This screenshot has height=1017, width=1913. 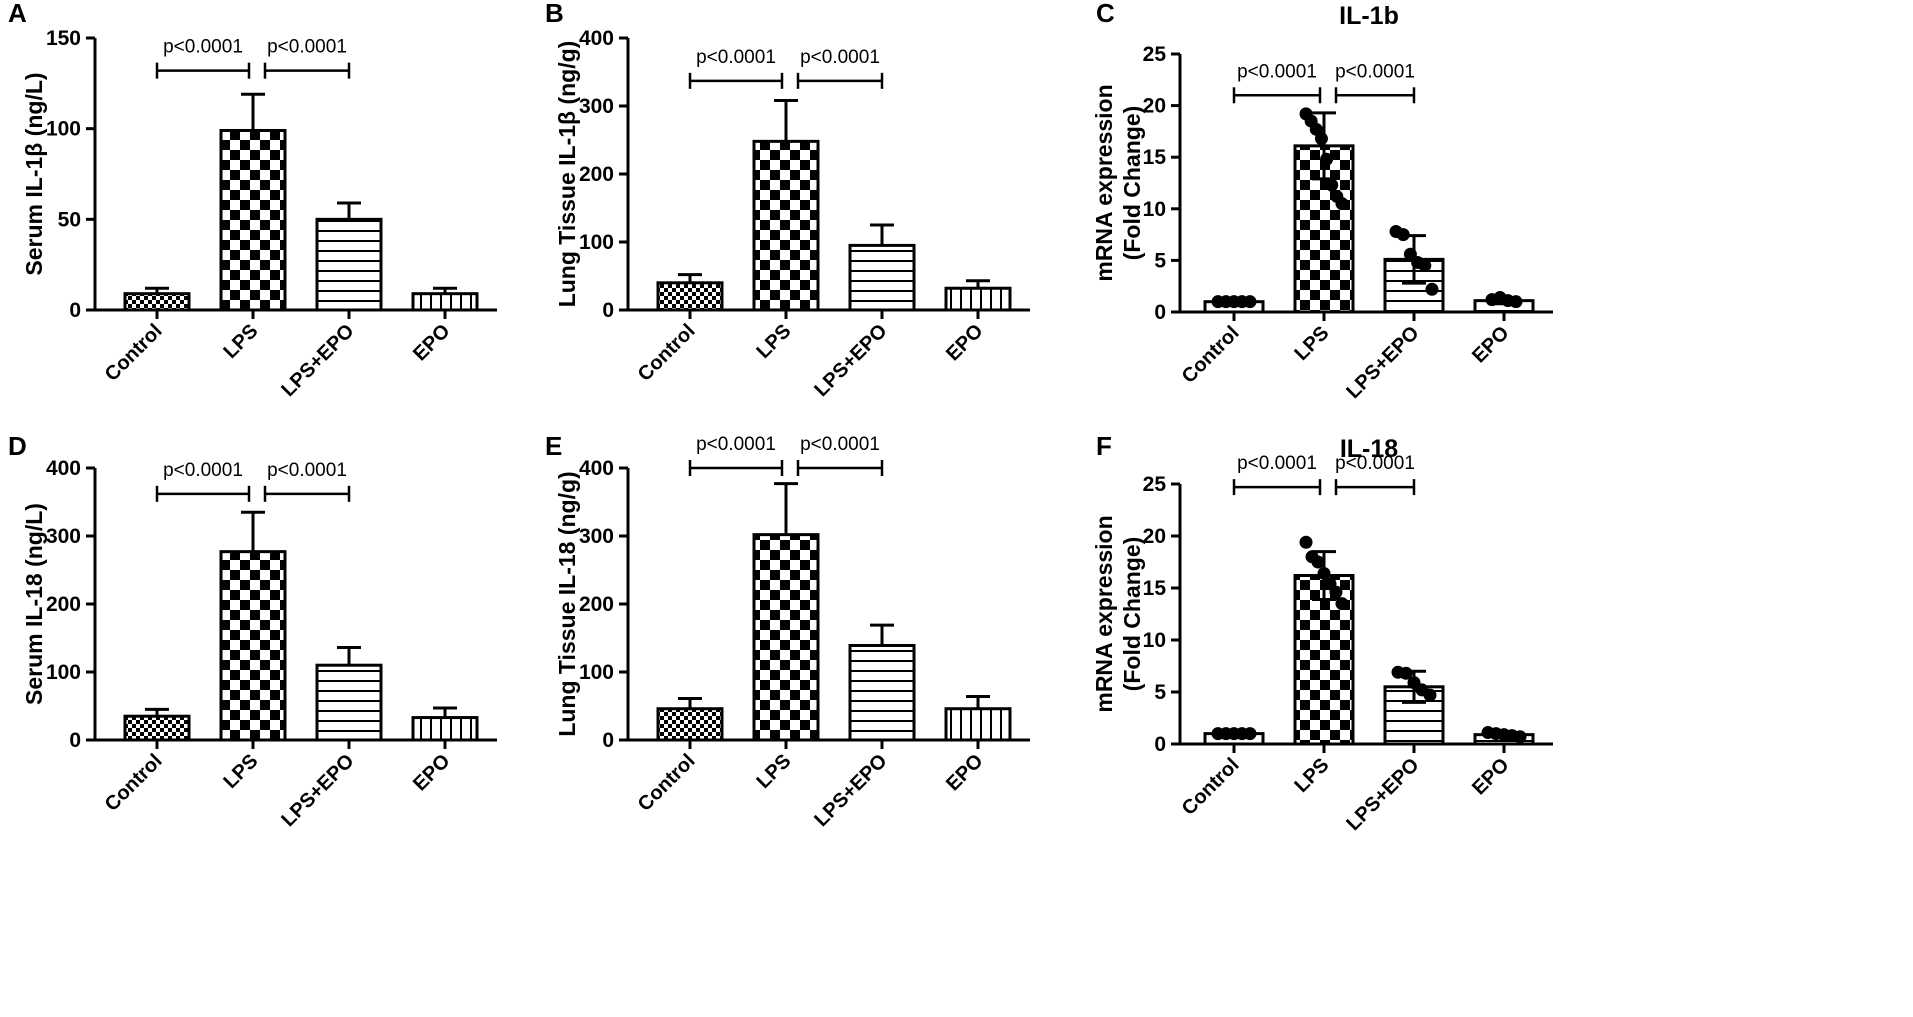 What do you see at coordinates (554, 14) in the screenshot?
I see `panel-letter: B` at bounding box center [554, 14].